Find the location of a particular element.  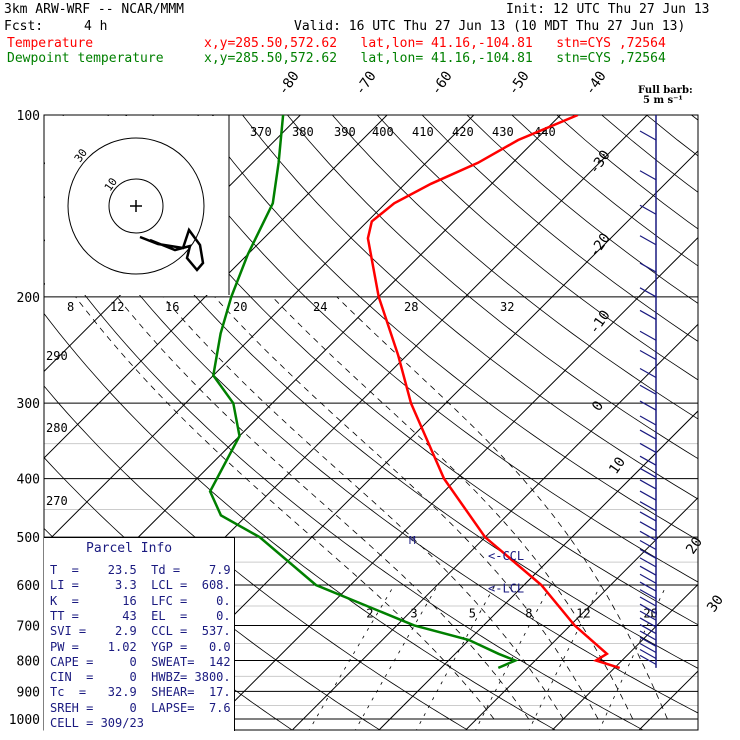

parcel-info-row: PW = 1.02 YGP = 0.0 is located at coordinates (140, 646).